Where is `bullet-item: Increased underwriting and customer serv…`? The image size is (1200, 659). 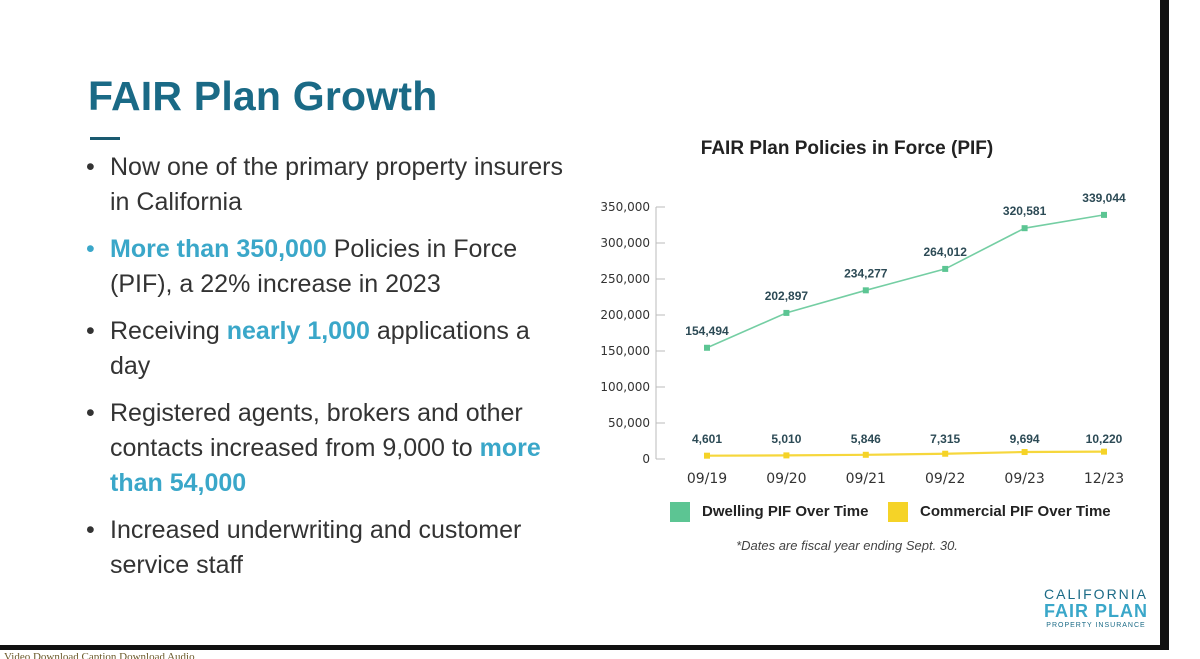
bullet-item: Increased underwriting and customer serv… is located at coordinates (327, 548).